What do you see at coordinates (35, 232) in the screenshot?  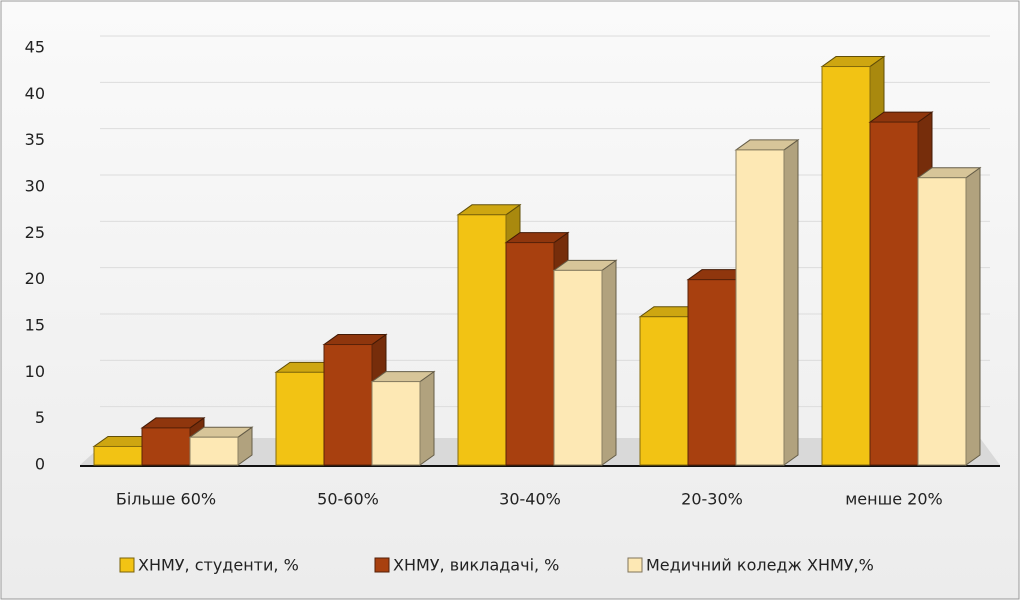 I see `y-tick-label: 25` at bounding box center [35, 232].